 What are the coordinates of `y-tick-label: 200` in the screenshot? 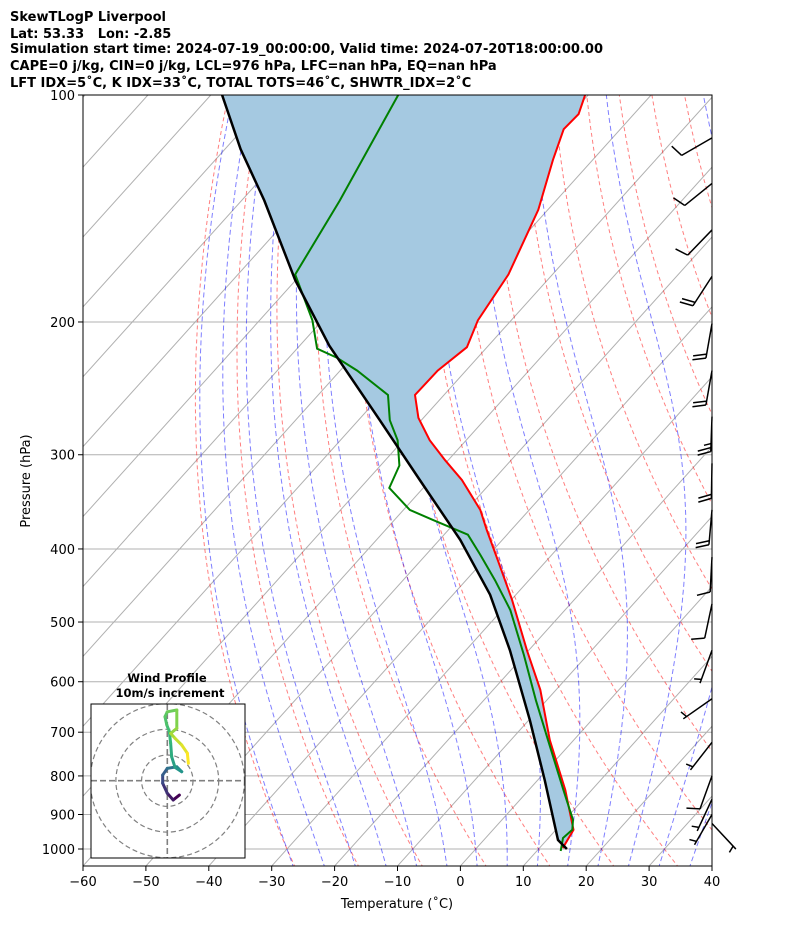 It's located at (62, 323).